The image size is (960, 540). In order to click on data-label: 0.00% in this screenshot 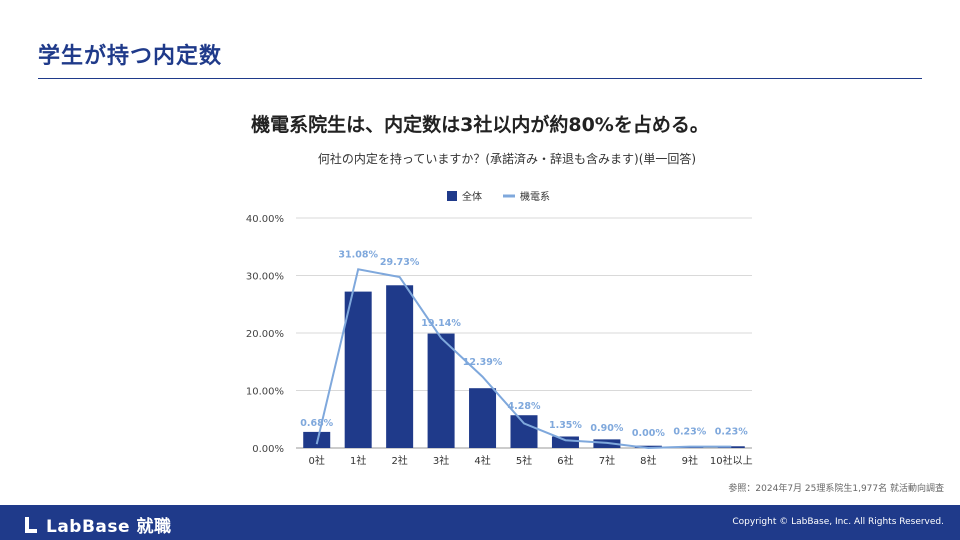, I will do `click(648, 433)`.